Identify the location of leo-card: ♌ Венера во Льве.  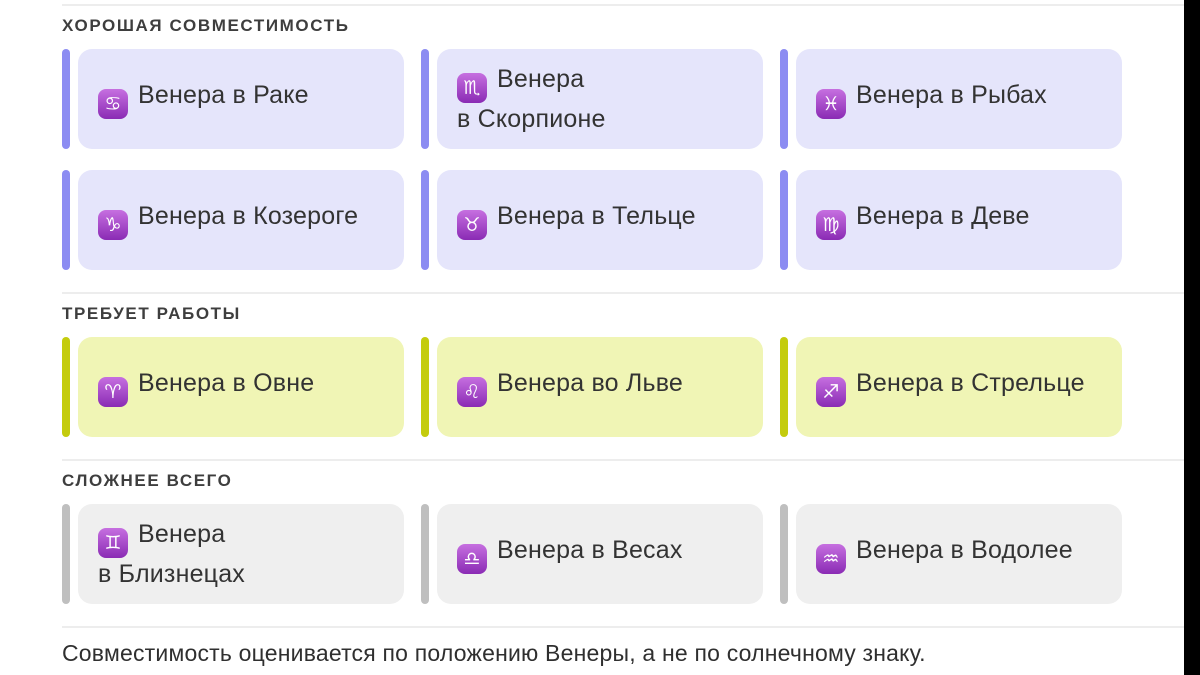
(592, 387).